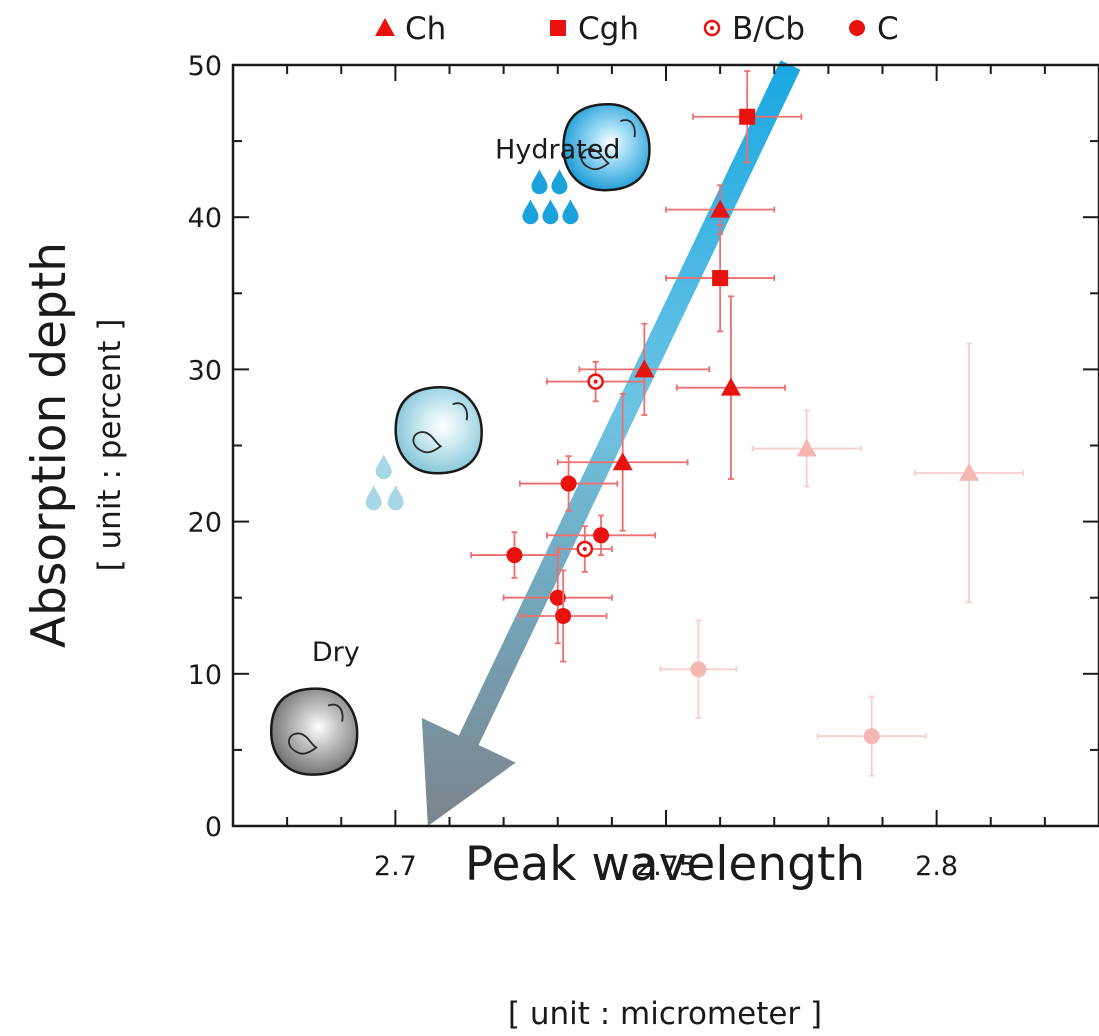  I want to click on partly-hydrated-asteroid-crater-arc, so click(460, 411).